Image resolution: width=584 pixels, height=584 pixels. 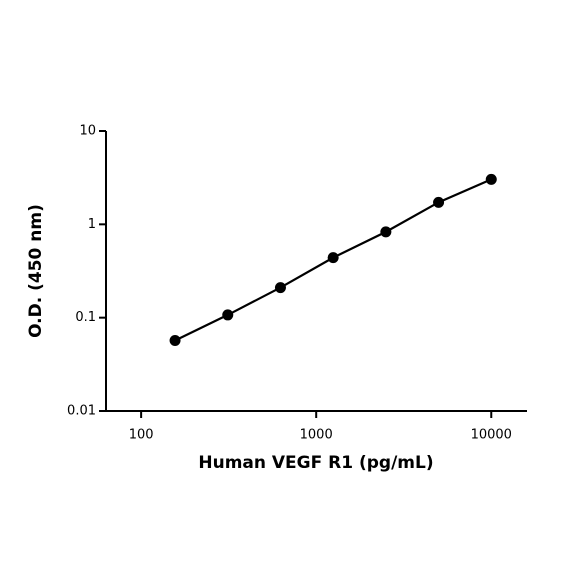 What do you see at coordinates (491, 435) in the screenshot?
I see `x-tick-label: 10000` at bounding box center [491, 435].